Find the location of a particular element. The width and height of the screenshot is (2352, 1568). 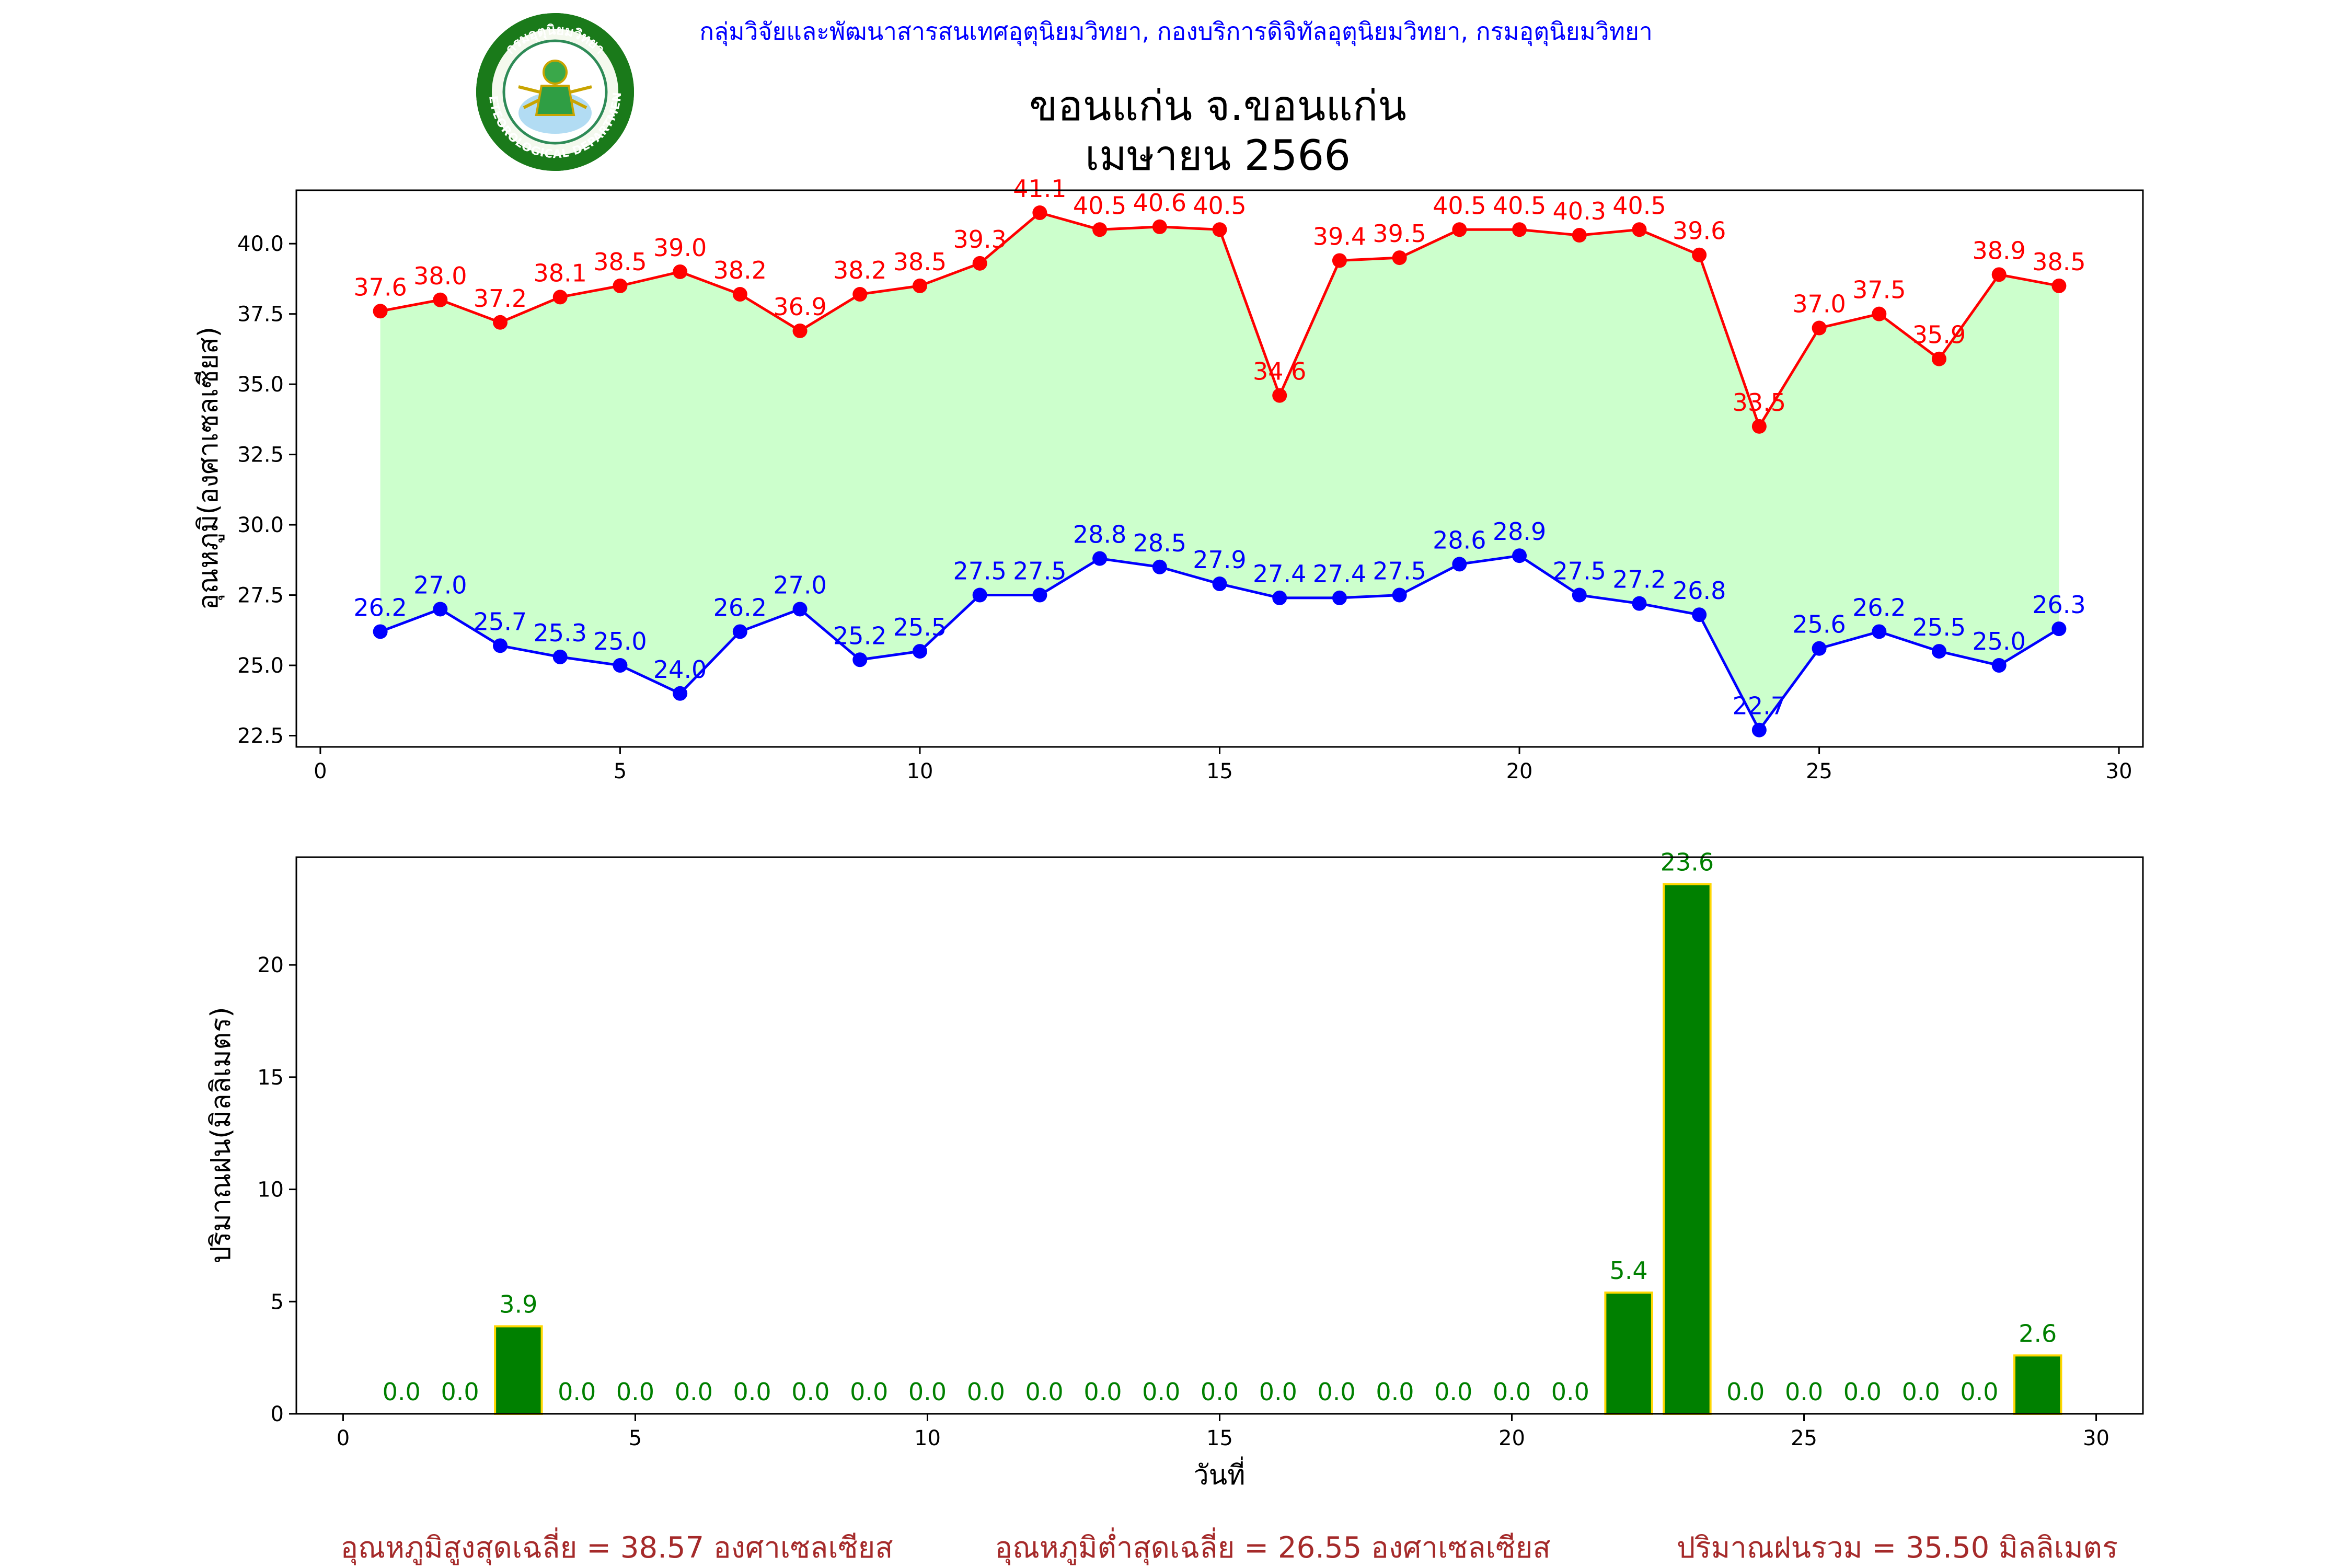

rainfall-data-label: 2.6 is located at coordinates (2038, 1333).